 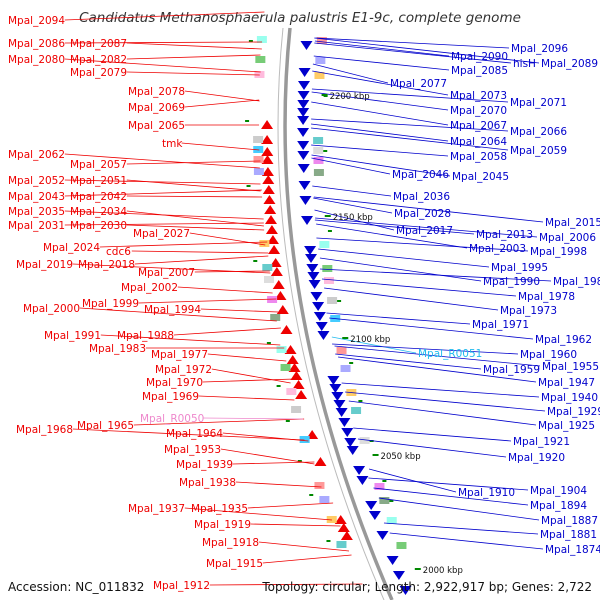 I want to click on left-gene-label: Mpal_1912, so click(x=181, y=586).